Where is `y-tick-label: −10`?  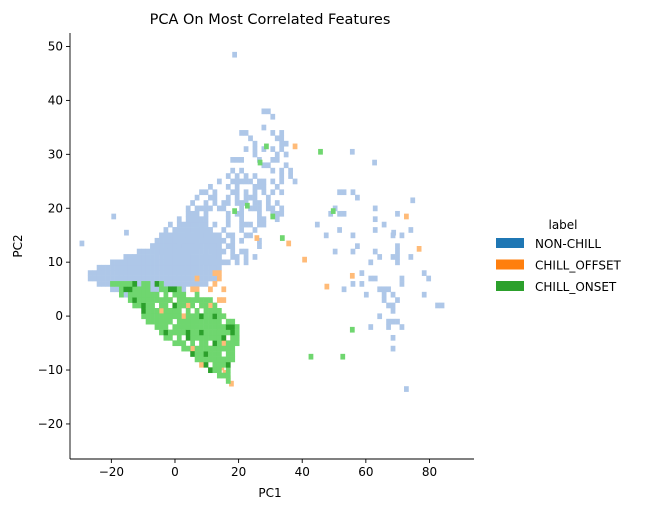 y-tick-label: −10 is located at coordinates (50, 370).